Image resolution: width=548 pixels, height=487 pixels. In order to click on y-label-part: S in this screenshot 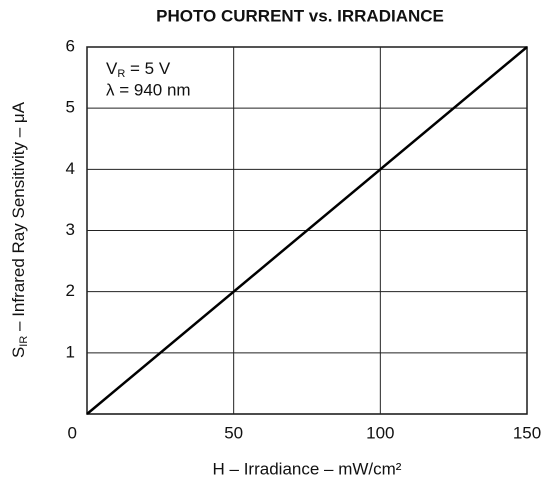, I will do `click(18, 352)`.